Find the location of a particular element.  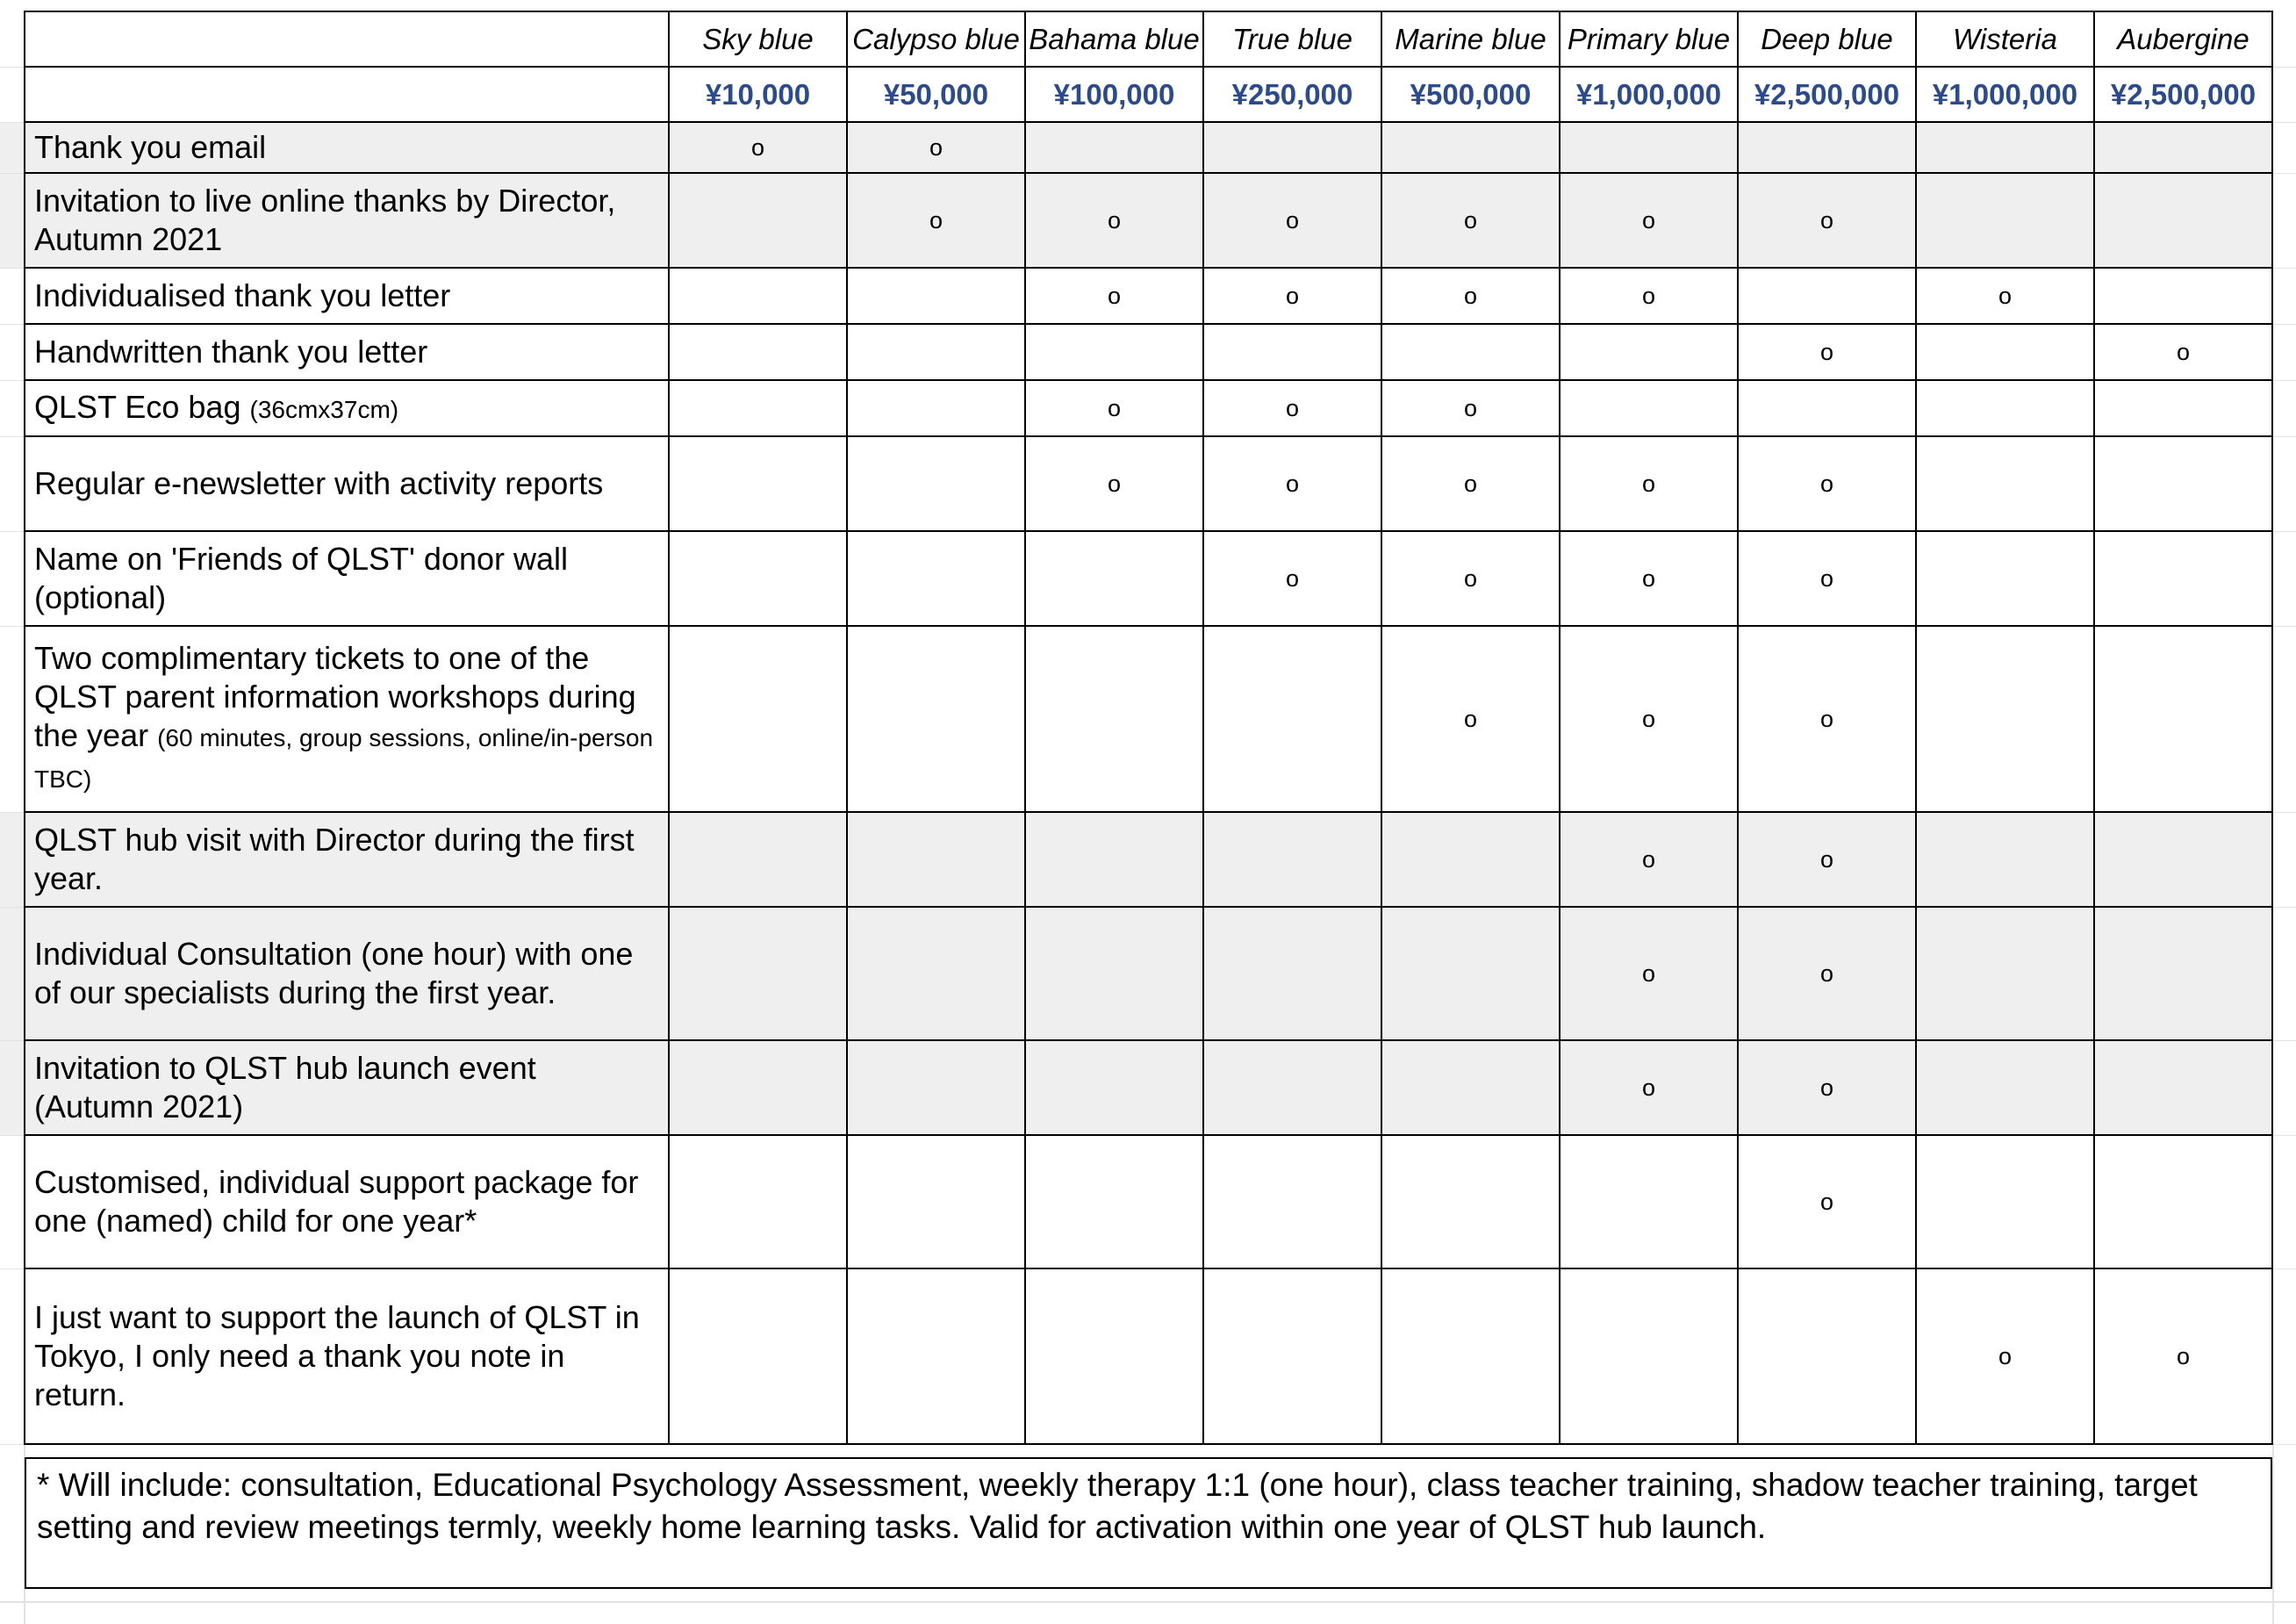

tier-amount-header: ¥2,500,000 is located at coordinates (1827, 95).